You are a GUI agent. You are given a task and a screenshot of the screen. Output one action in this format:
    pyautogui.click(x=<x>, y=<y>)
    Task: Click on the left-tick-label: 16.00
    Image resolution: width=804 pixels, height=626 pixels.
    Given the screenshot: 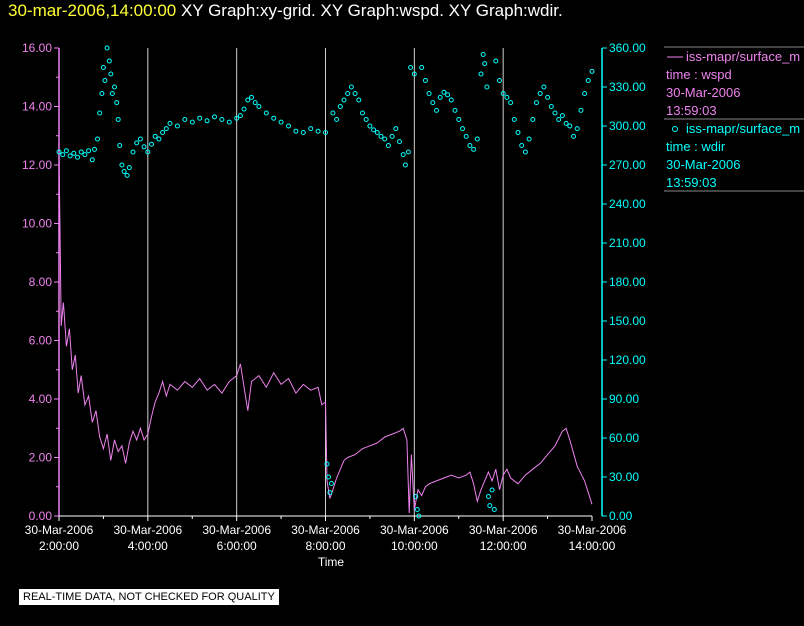 What is the action you would take?
    pyautogui.click(x=37, y=48)
    